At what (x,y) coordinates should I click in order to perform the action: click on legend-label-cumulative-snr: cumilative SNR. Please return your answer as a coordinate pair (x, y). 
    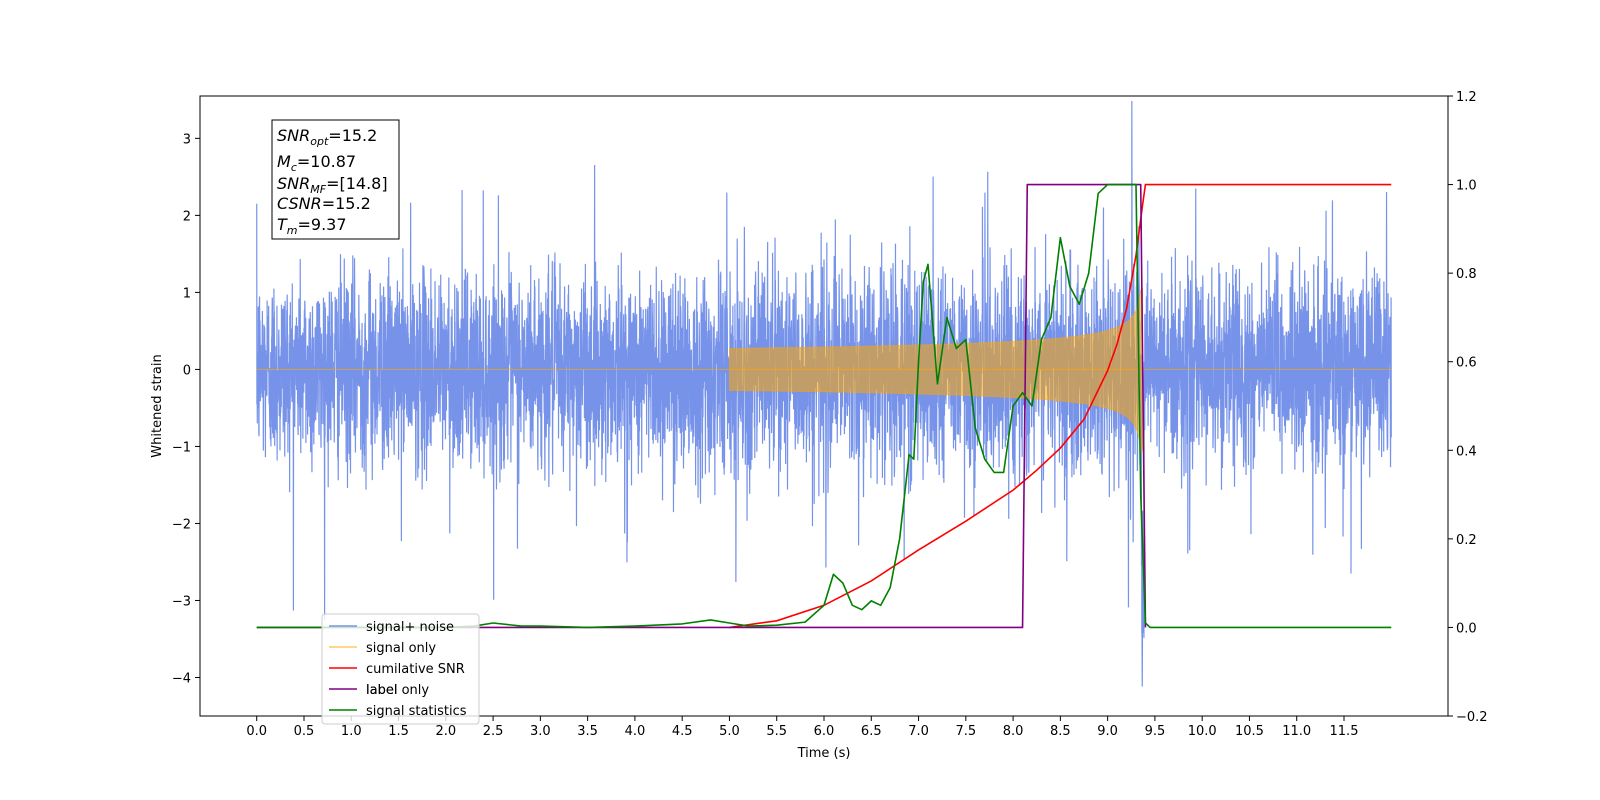
    Looking at the image, I should click on (415, 669).